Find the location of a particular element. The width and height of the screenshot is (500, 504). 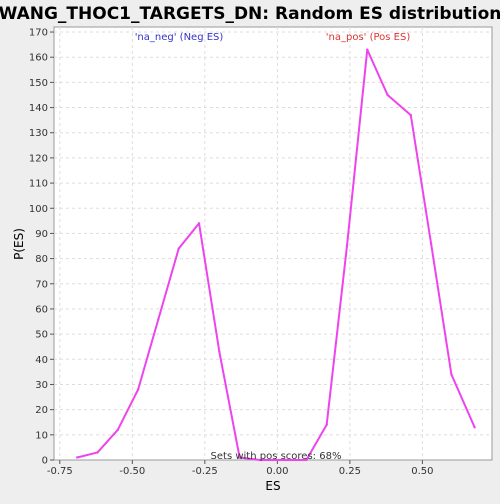

y-tick-label: 130 is located at coordinates (38, 133).